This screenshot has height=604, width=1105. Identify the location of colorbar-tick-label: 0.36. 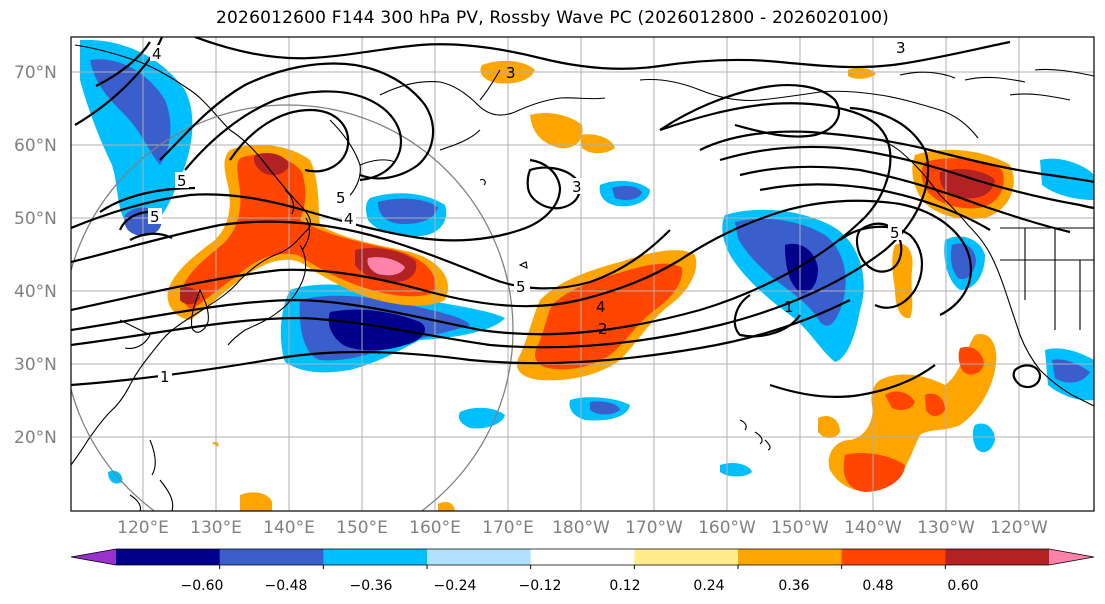
(793, 586).